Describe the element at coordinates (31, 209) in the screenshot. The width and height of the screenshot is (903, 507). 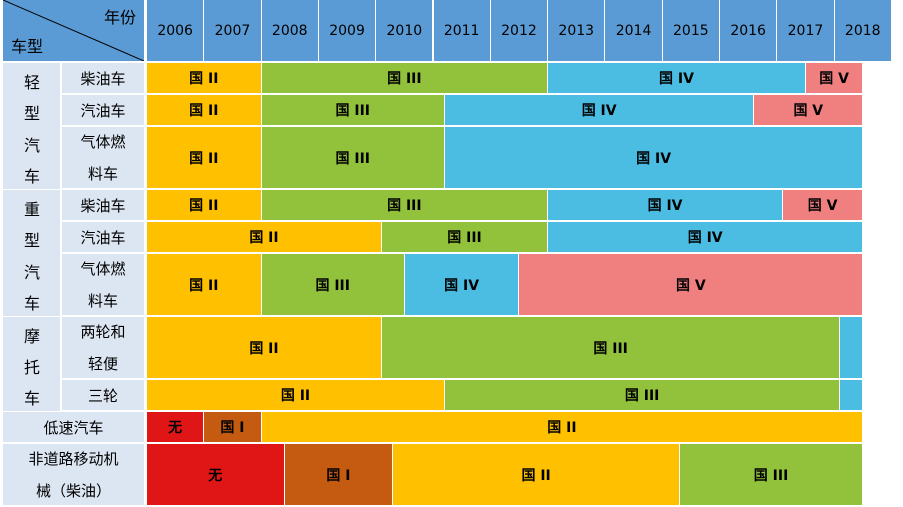
I see `vehicle-group-char: 重` at that location.